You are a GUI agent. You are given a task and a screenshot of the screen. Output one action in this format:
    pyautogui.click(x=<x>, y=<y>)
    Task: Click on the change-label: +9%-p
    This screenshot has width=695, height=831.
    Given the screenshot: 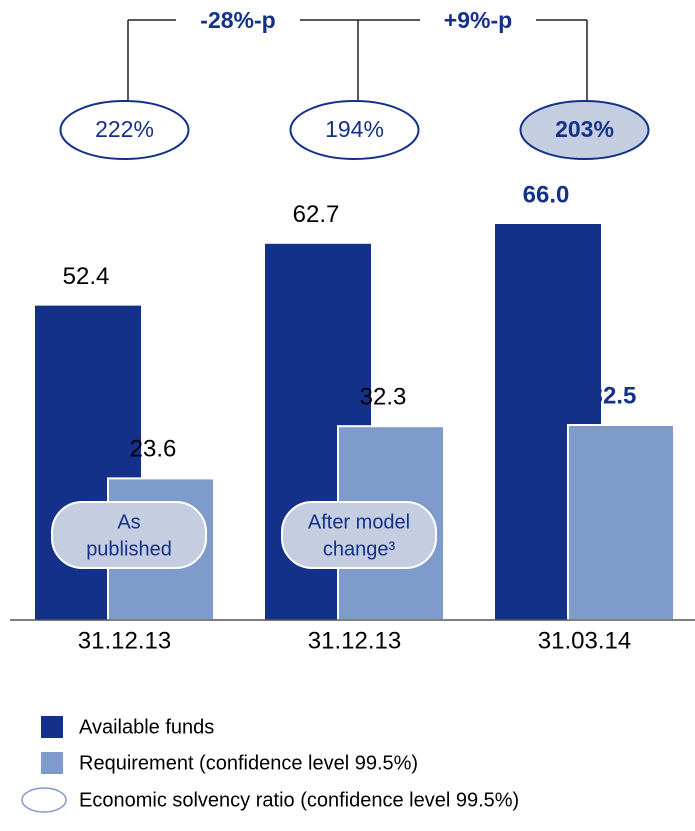 What is the action you would take?
    pyautogui.click(x=478, y=20)
    